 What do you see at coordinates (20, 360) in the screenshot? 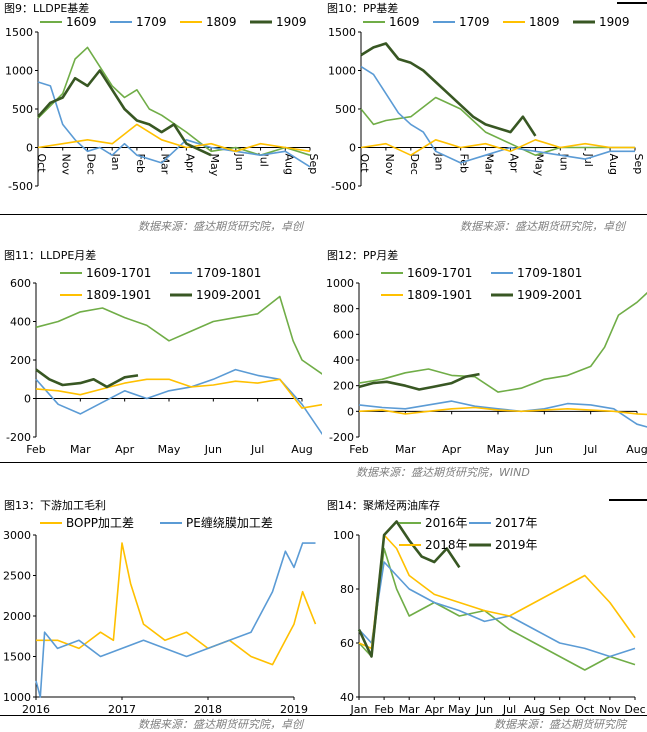
I see `y-tick-label: 200` at bounding box center [20, 360].